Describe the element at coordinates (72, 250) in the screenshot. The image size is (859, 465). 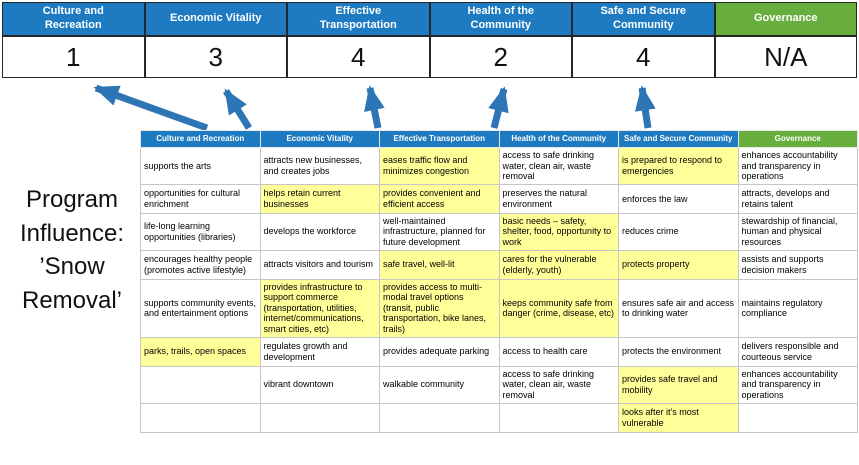
I see `program-influence-title: Program Influence: ’Snow Removal’` at that location.